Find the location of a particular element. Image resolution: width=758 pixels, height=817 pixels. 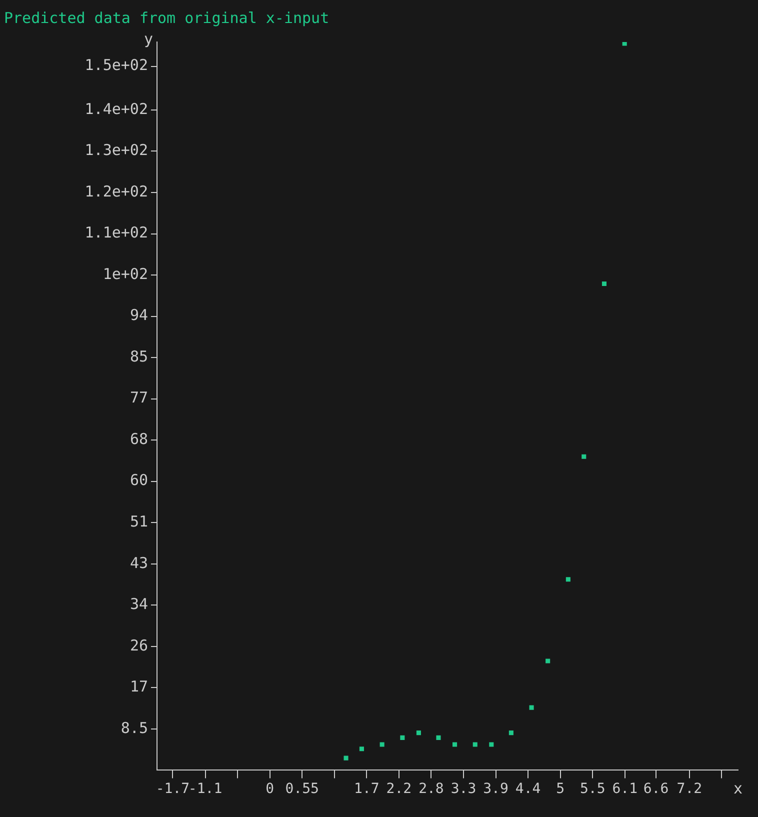

x-tick-label: -1.1 is located at coordinates (205, 789).